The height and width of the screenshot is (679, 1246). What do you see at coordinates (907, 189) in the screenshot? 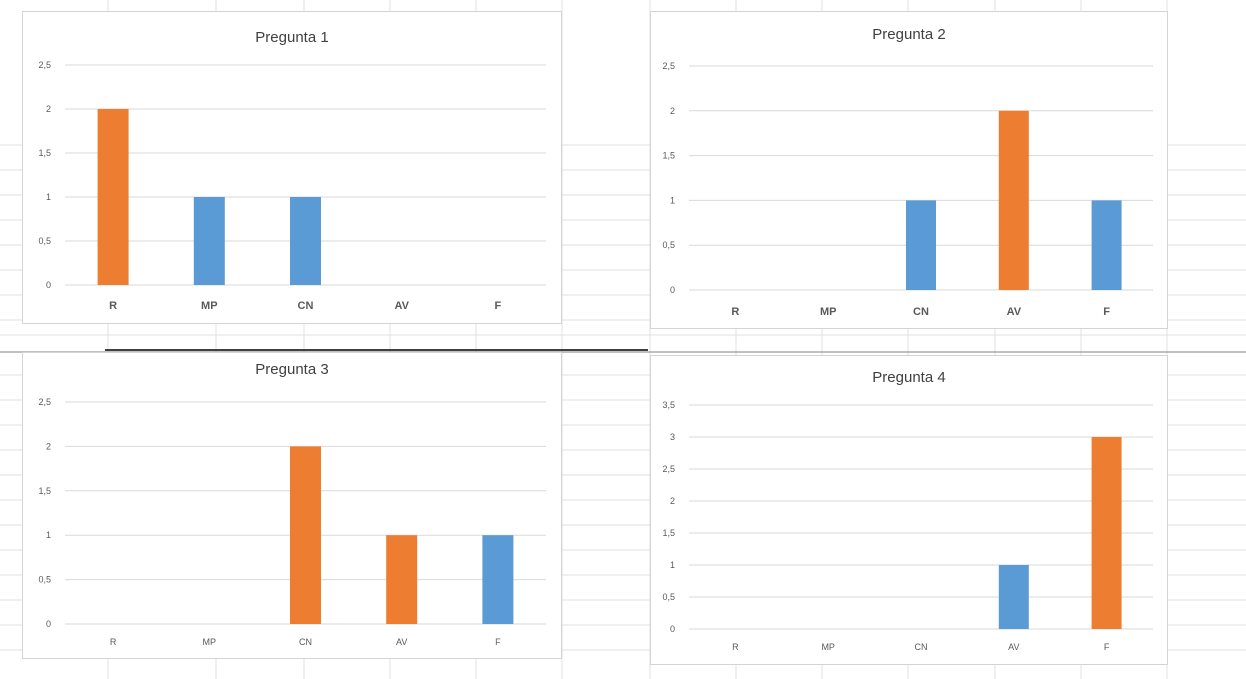
I see `chart-plot: 0 0,5 1 1,5 2 2,5 R MP CN AV F` at bounding box center [907, 189].